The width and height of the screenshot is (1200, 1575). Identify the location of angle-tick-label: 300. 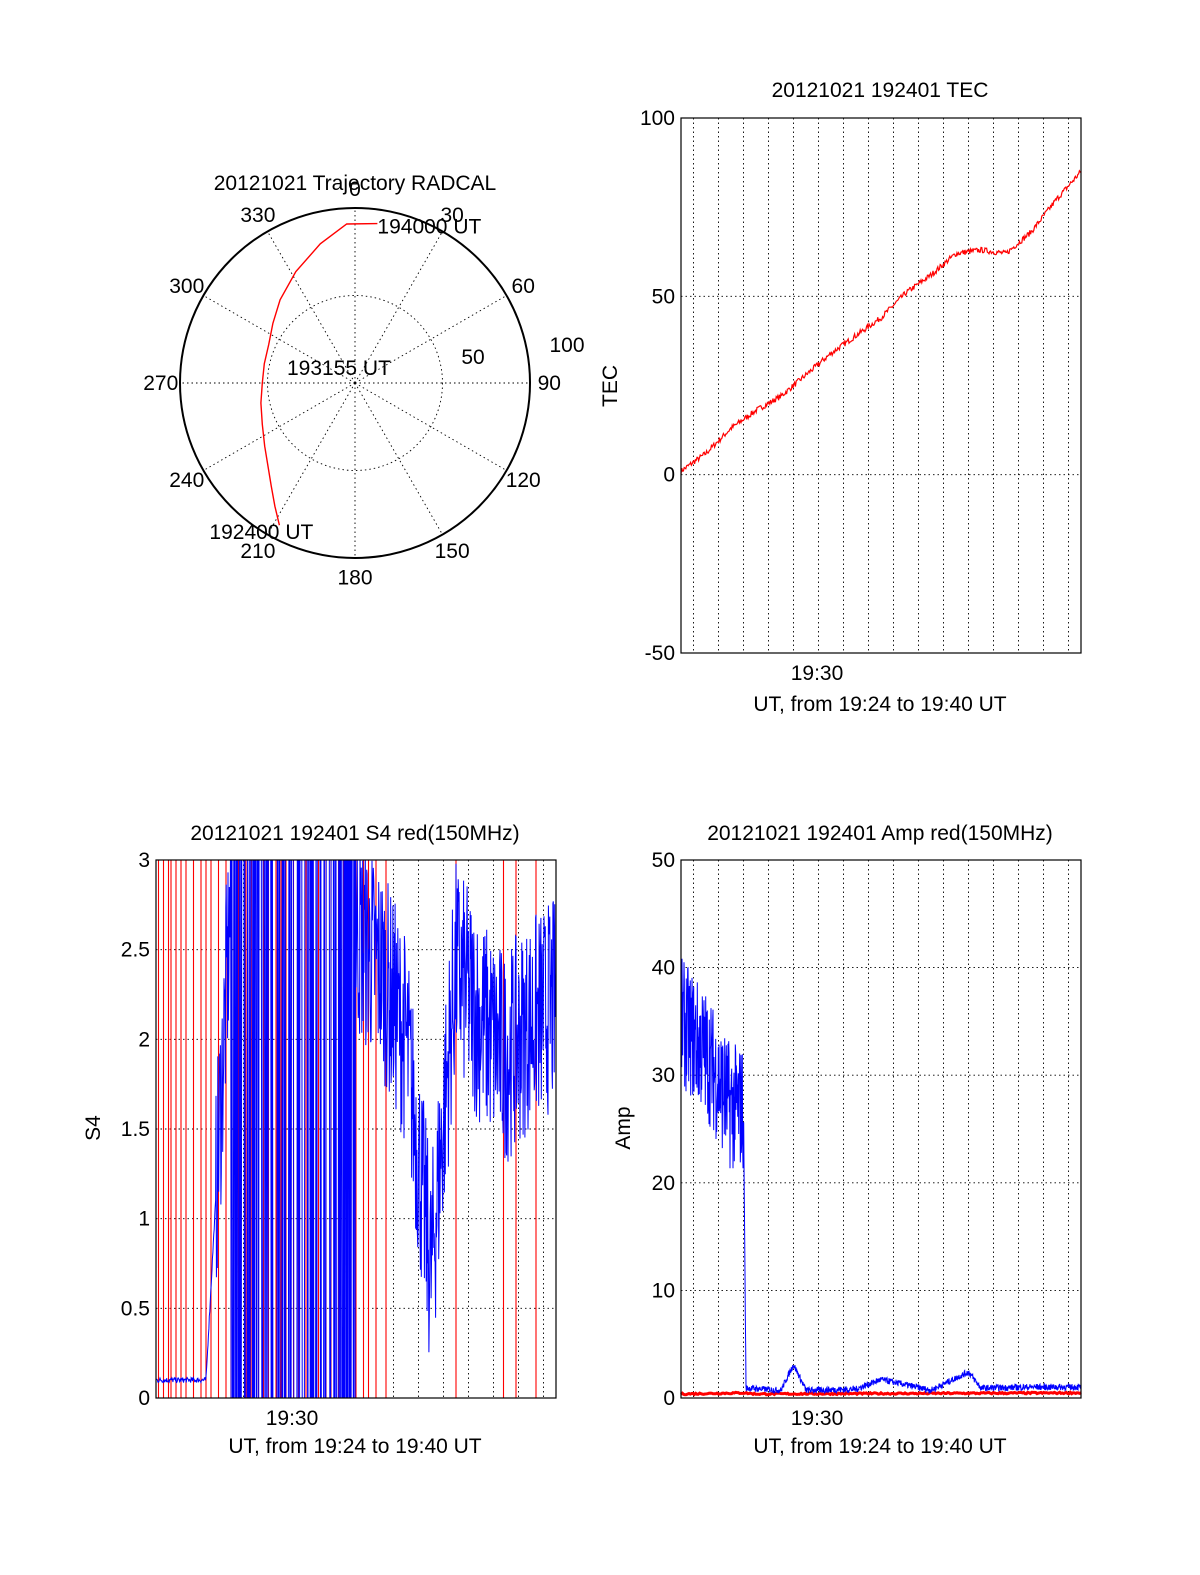
(186, 286).